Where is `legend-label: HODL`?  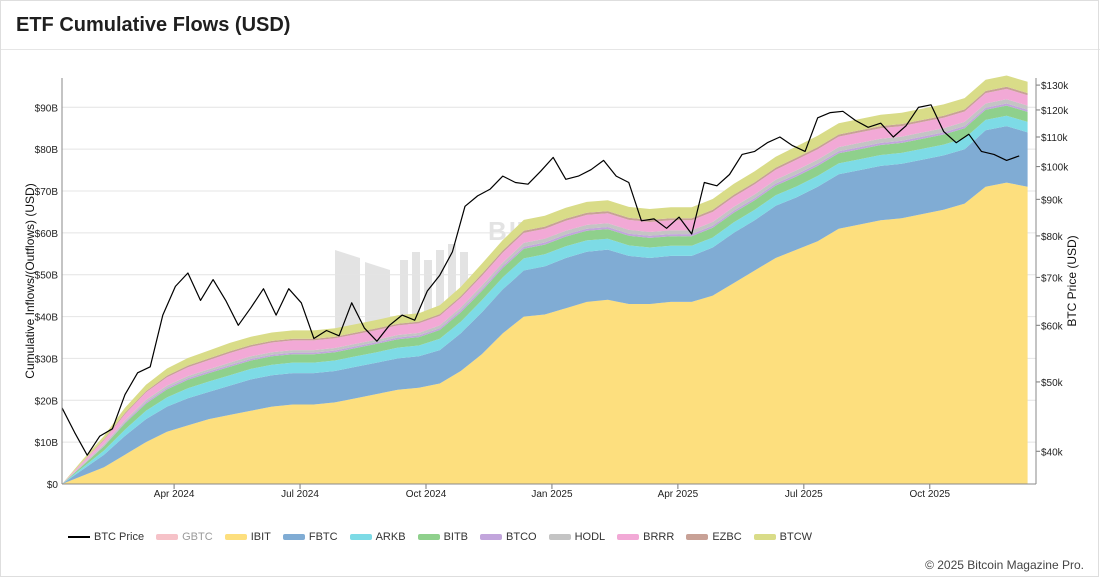
legend-label: HODL is located at coordinates (590, 537).